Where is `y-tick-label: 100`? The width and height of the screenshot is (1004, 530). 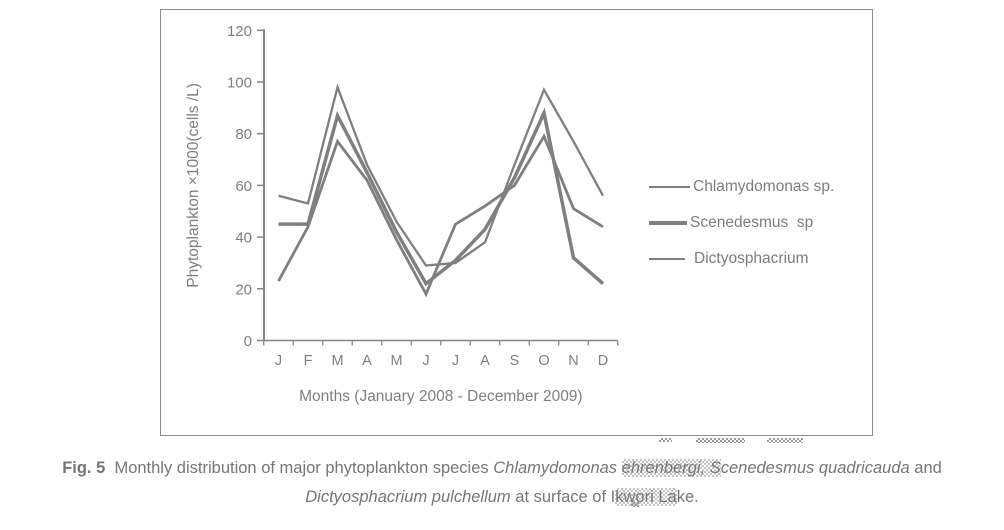 y-tick-label: 100 is located at coordinates (239, 83).